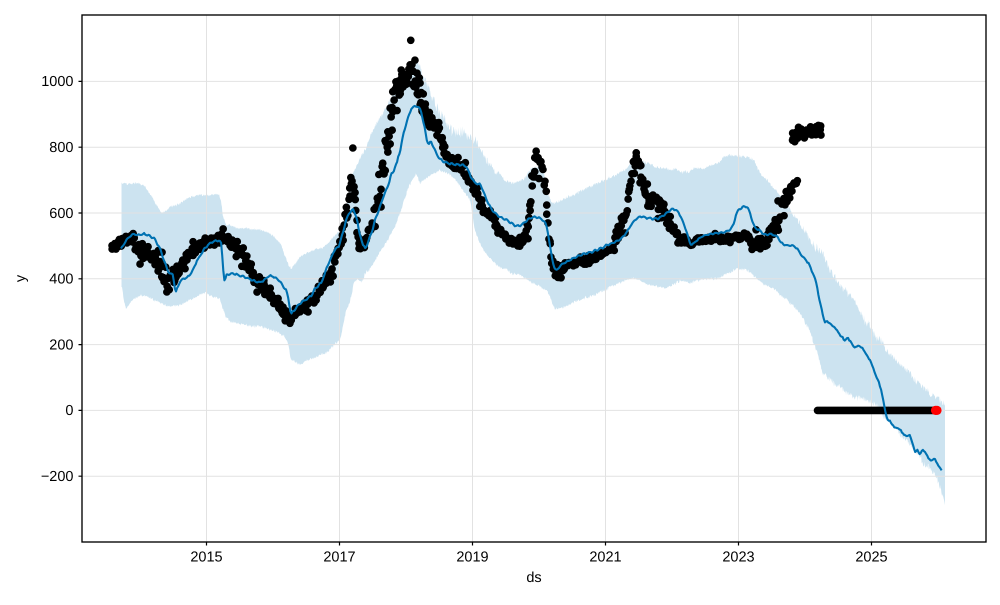 The image size is (1000, 605). I want to click on svg-text: ds, so click(533, 578).